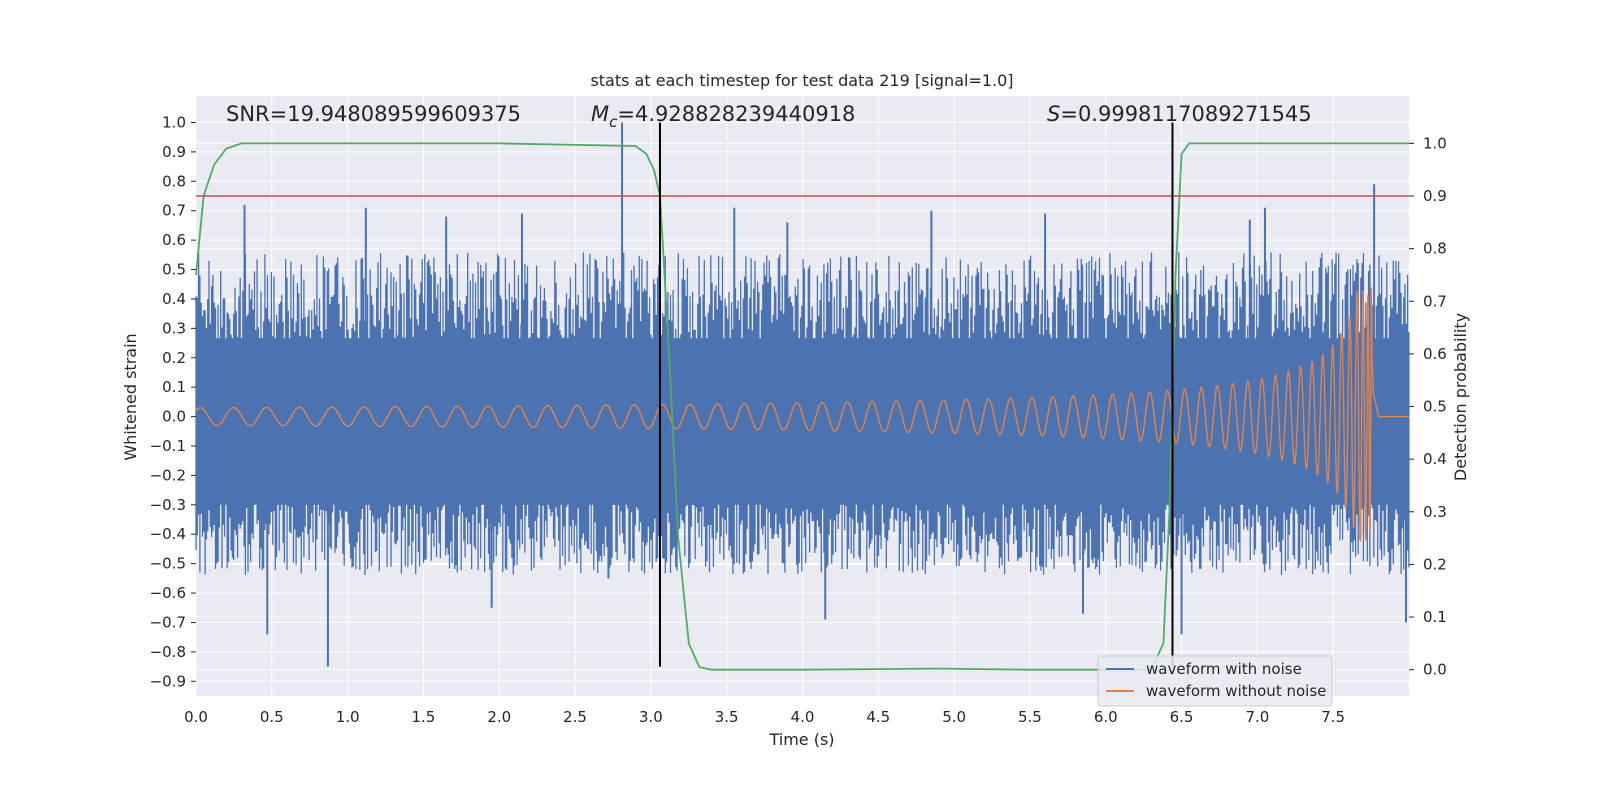 This screenshot has width=1600, height=800. What do you see at coordinates (1257, 717) in the screenshot?
I see `x-tick-label: 7.0` at bounding box center [1257, 717].